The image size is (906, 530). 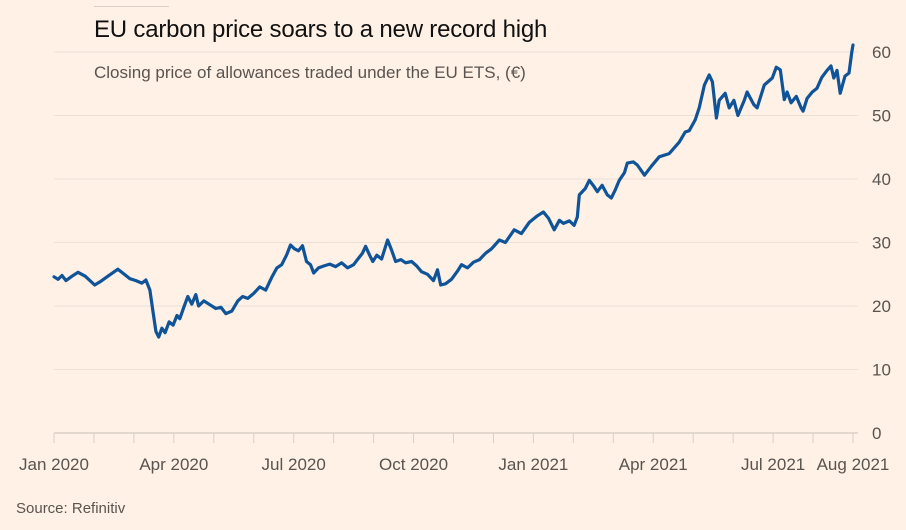 What do you see at coordinates (881, 306) in the screenshot?
I see `y-tick-label: 20` at bounding box center [881, 306].